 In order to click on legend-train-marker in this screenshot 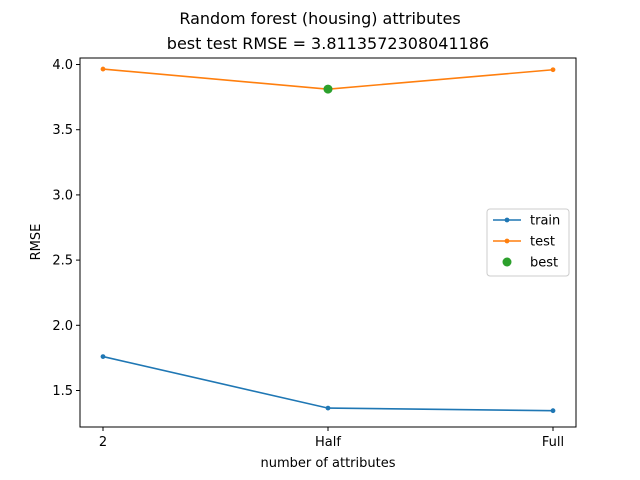, I will do `click(507, 220)`.